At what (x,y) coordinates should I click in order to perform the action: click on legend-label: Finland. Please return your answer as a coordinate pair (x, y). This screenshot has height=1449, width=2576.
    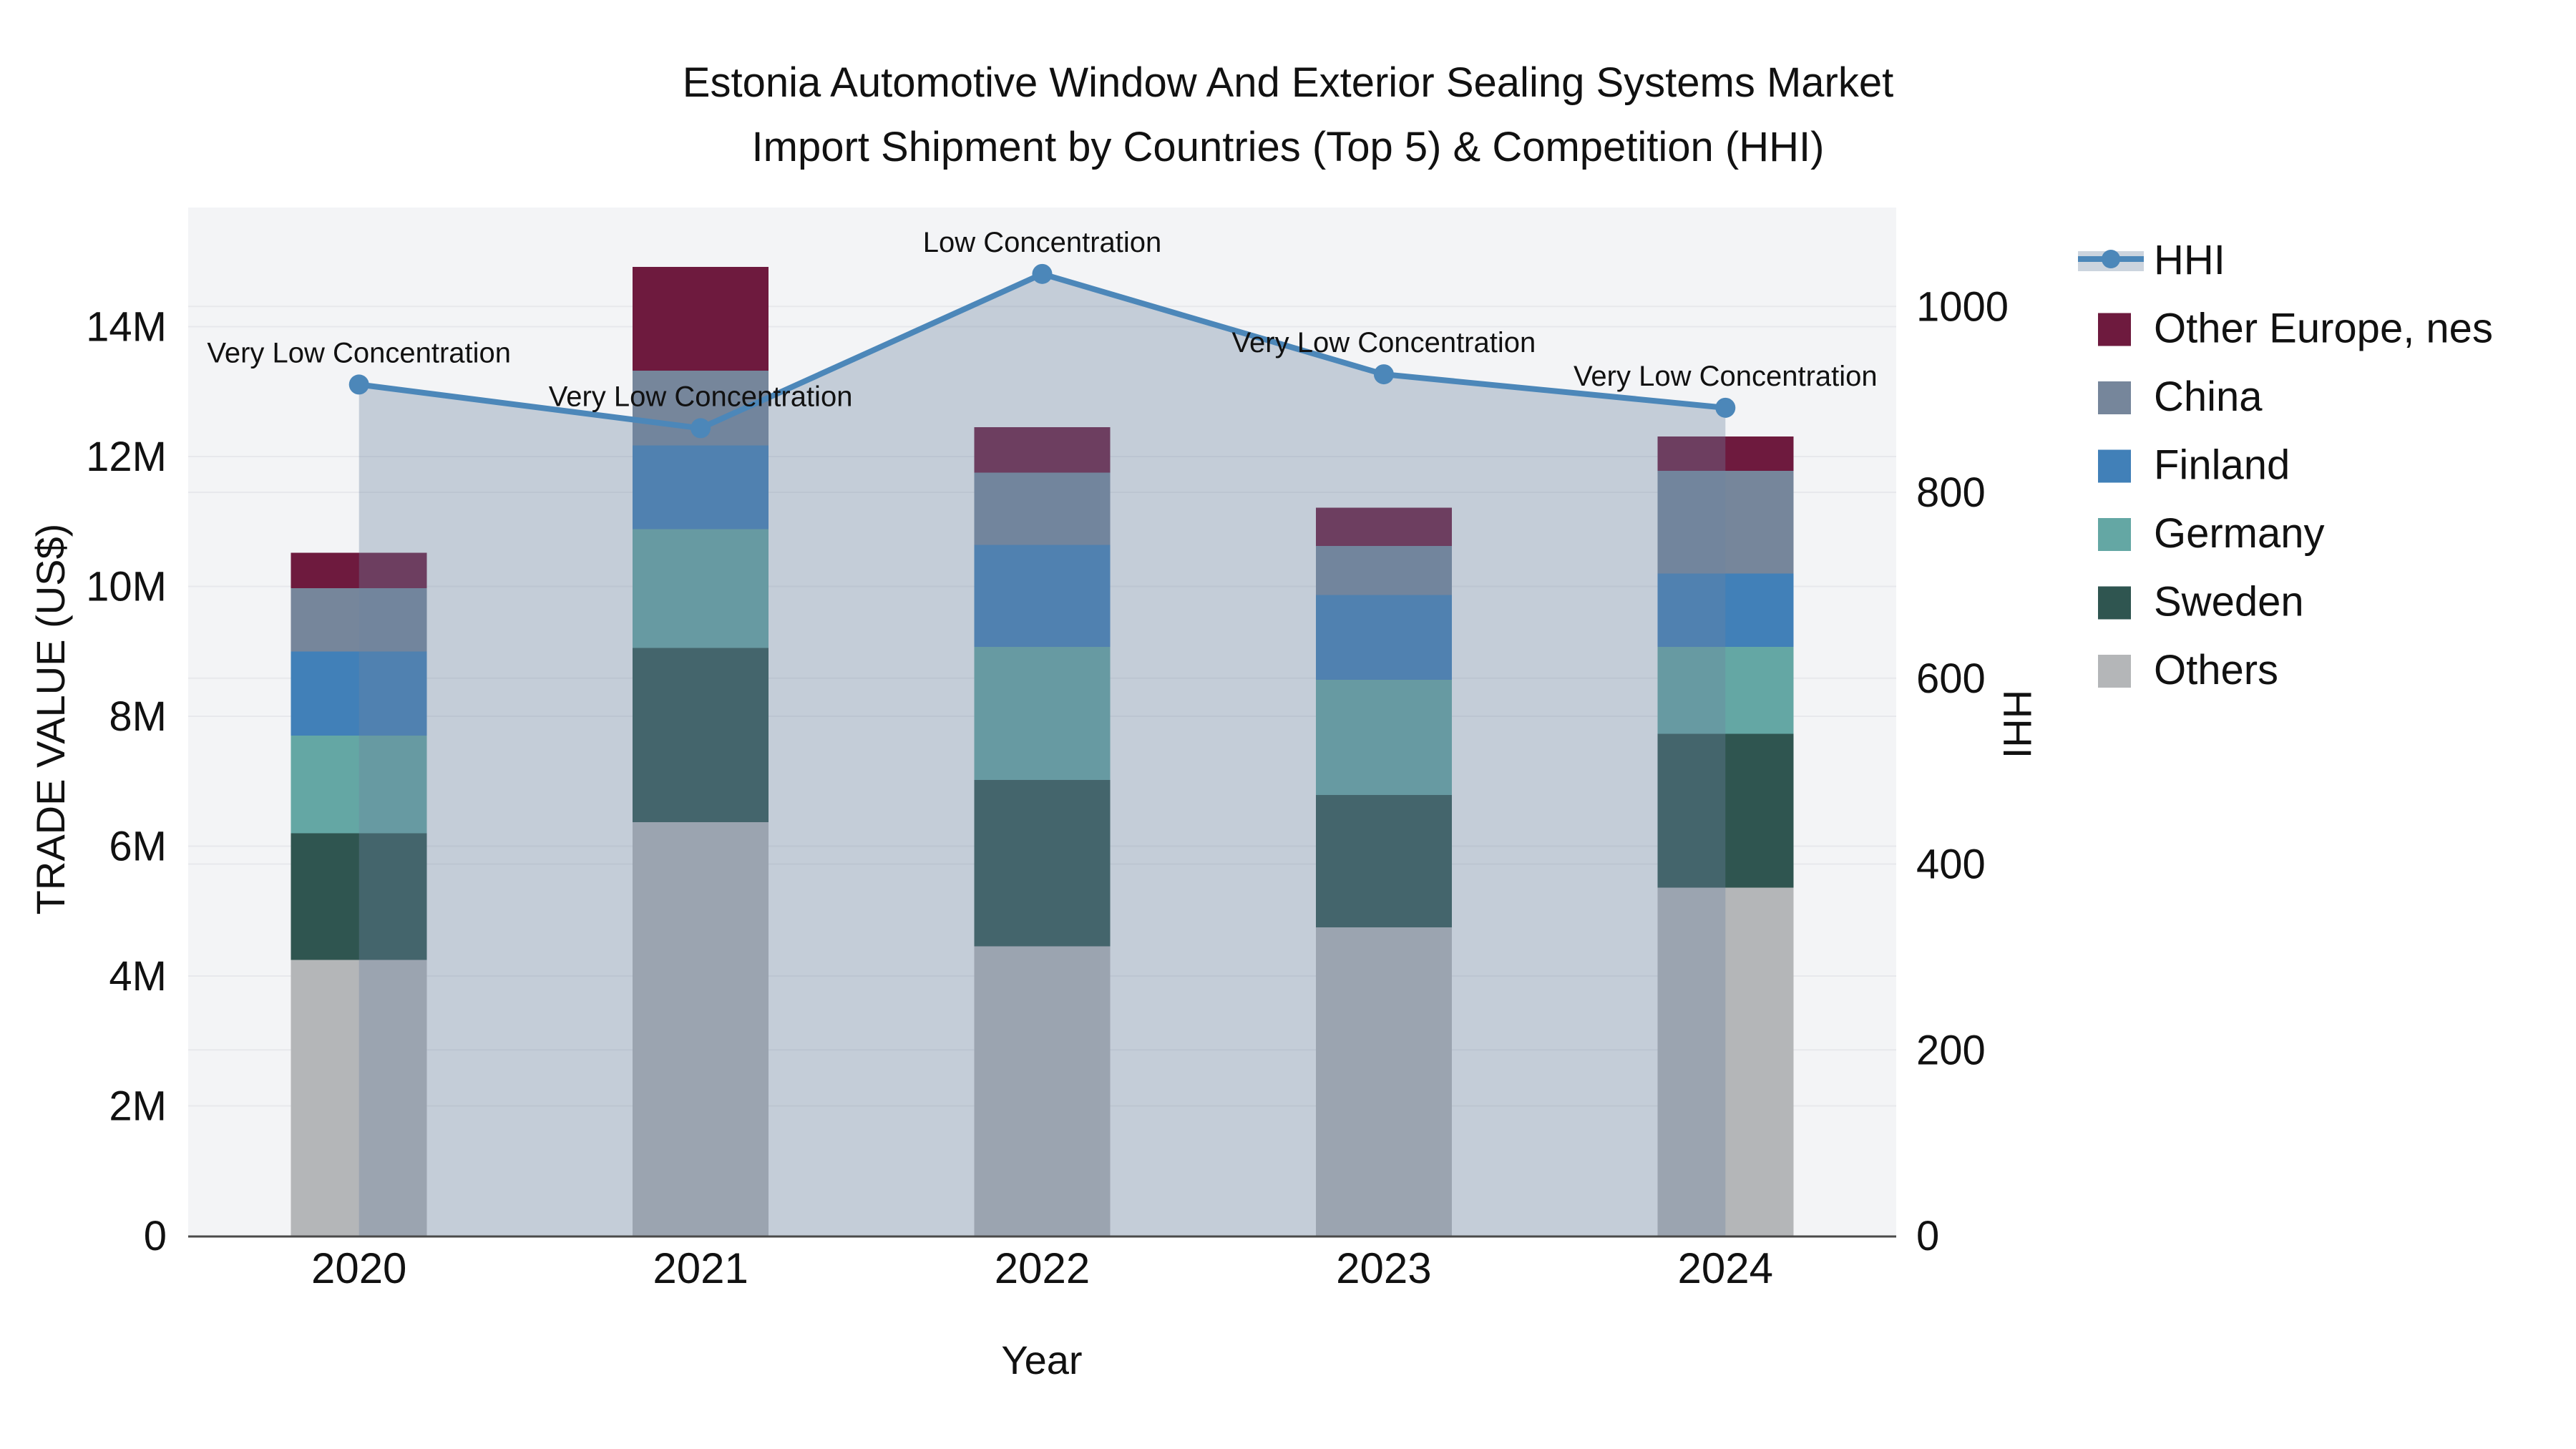
    Looking at the image, I should click on (2222, 465).